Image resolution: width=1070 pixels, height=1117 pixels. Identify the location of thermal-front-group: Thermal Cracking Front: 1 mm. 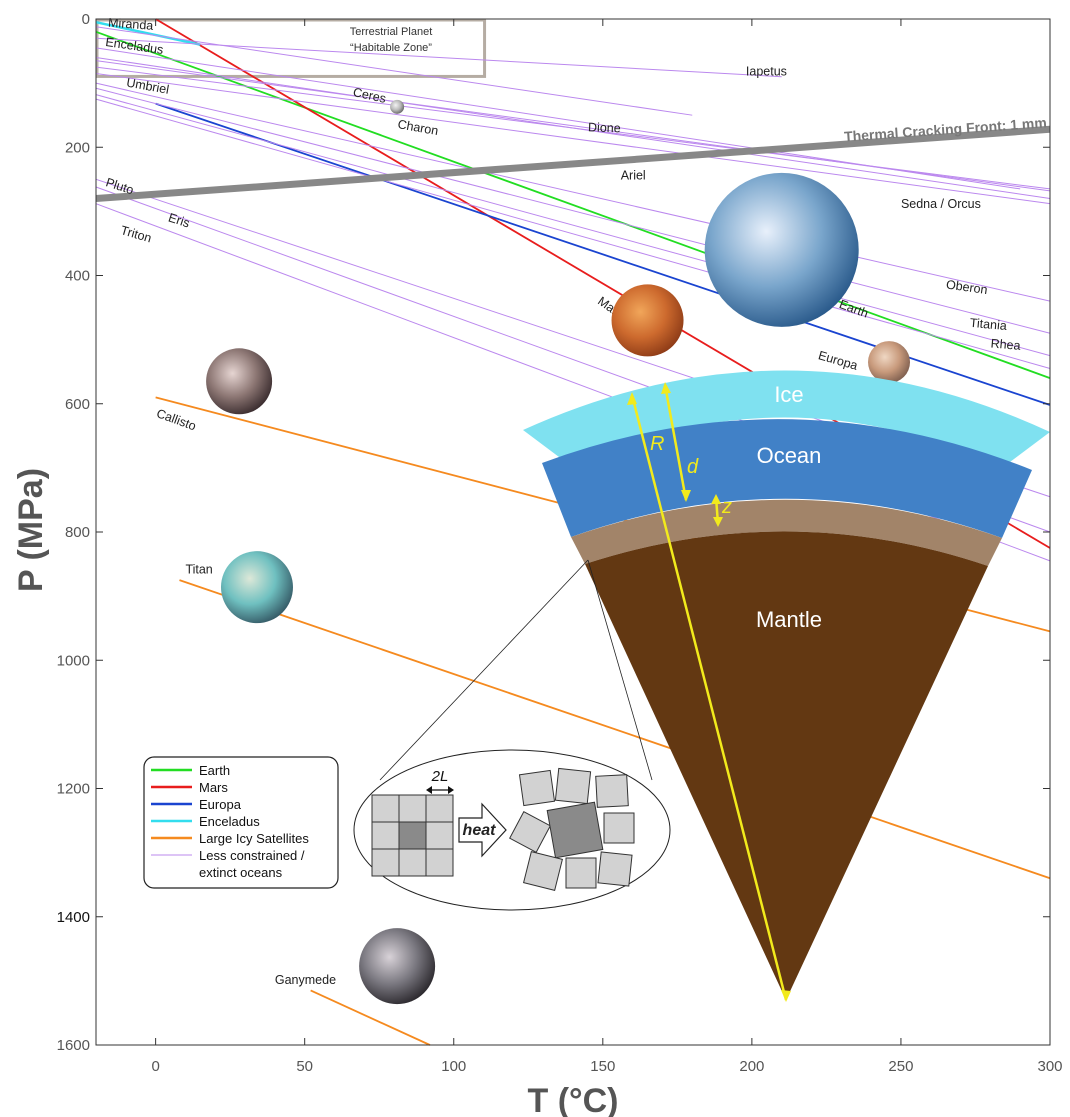
(573, 158).